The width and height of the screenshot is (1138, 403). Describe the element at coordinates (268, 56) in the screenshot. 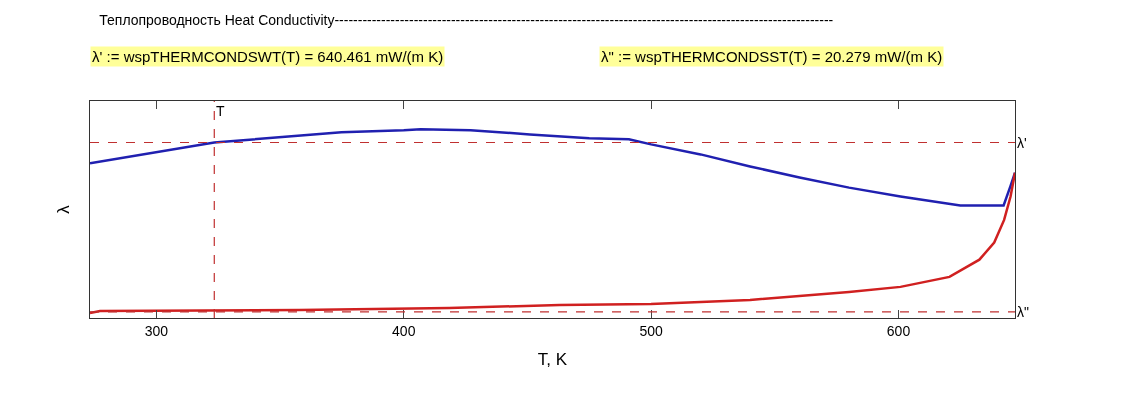

I see `text: λ' := wspTHERMCONDSWT(T) = 640.461 mW/(m K)` at that location.